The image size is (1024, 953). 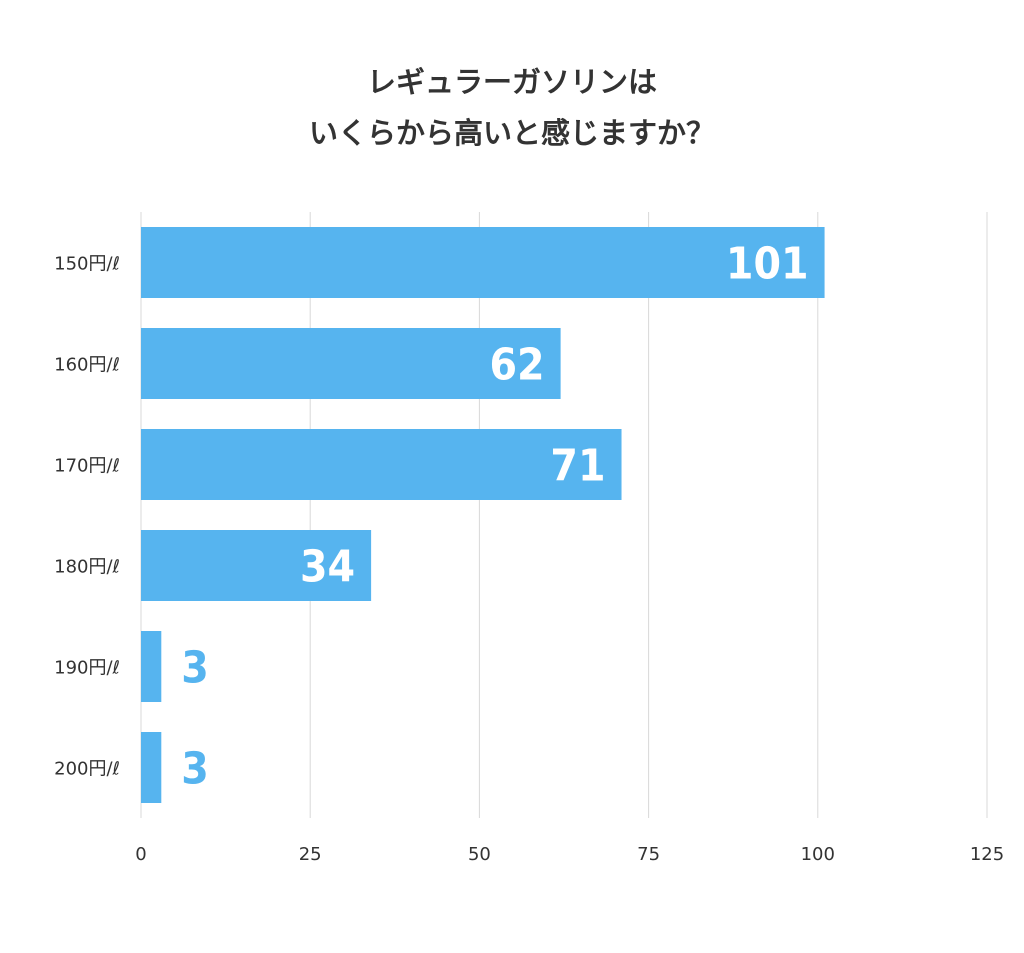 I want to click on data-label: 71, so click(x=577, y=466).